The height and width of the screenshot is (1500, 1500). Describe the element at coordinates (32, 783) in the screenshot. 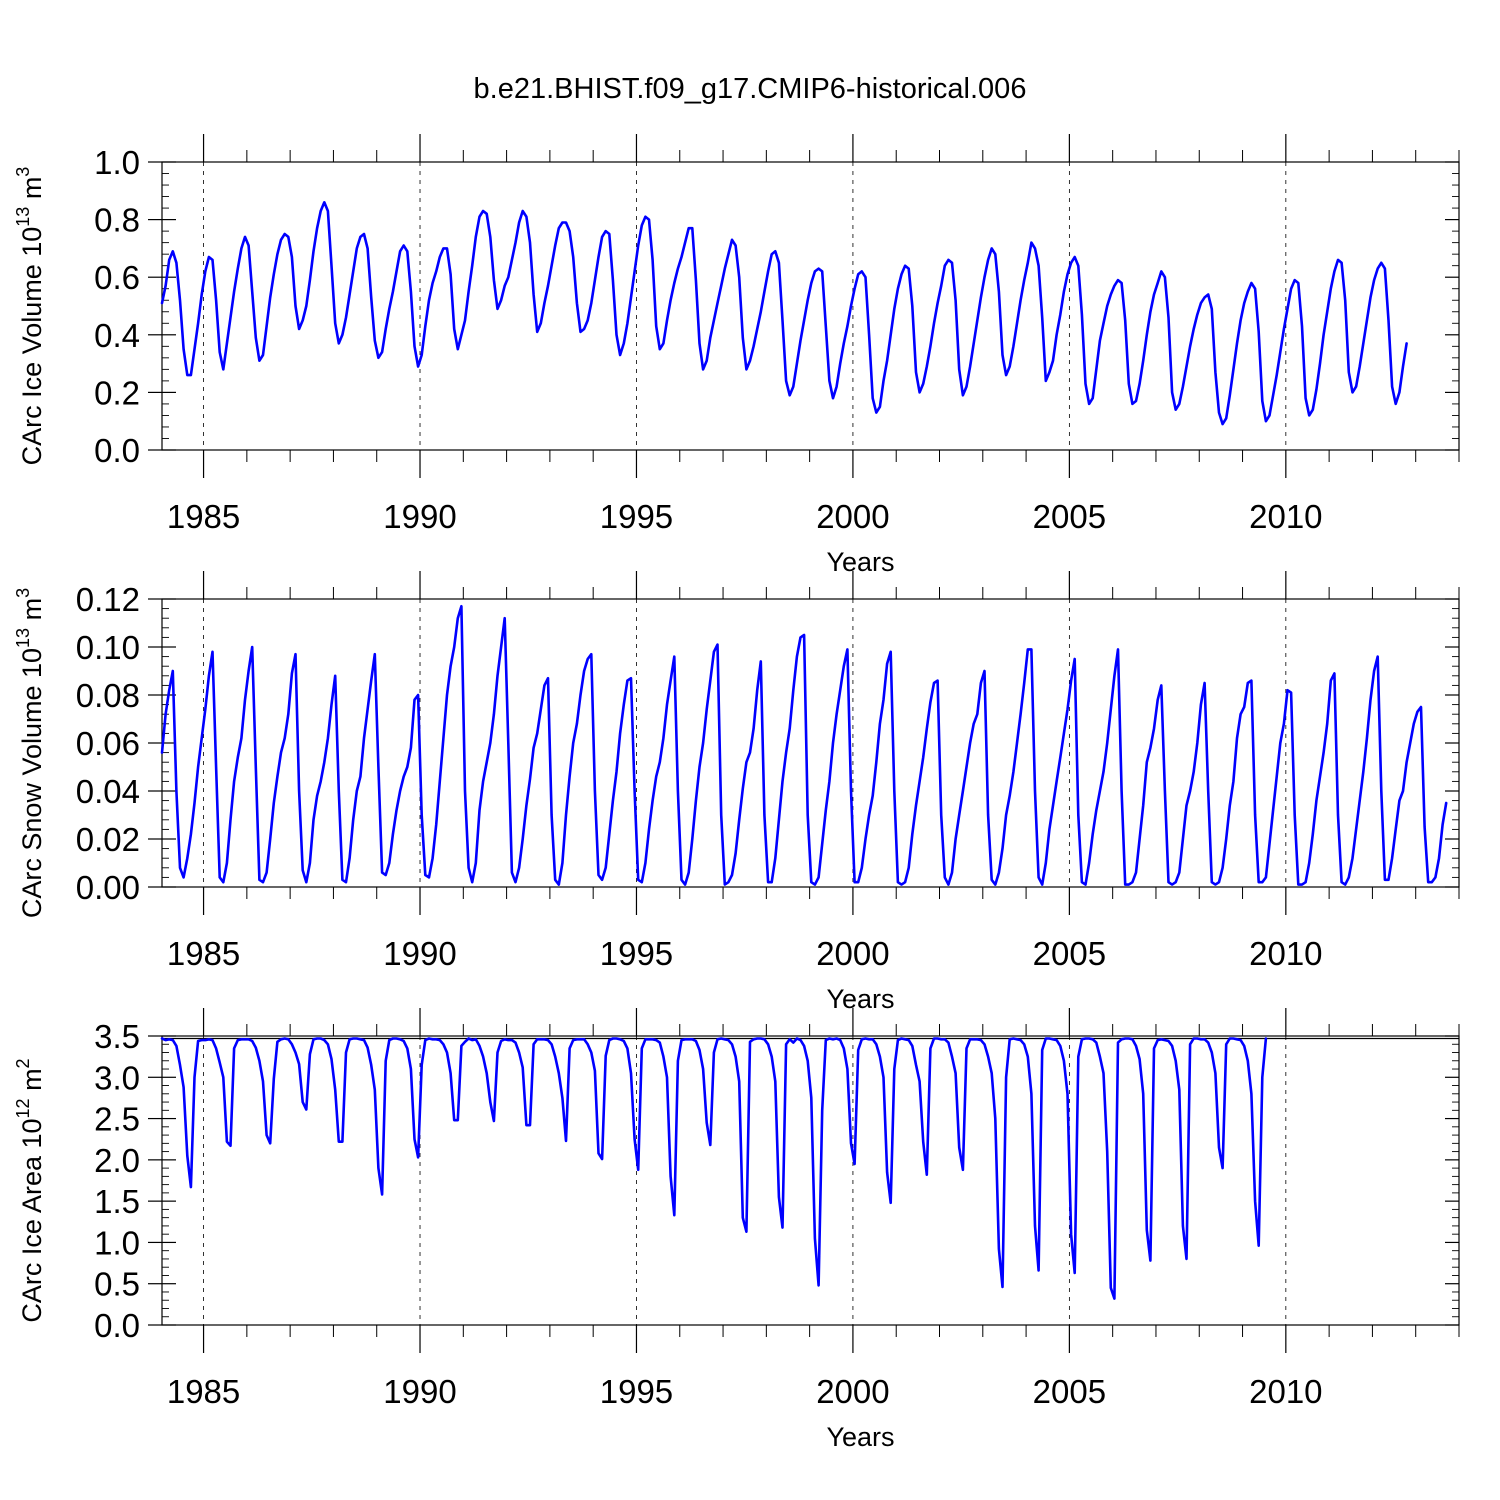

I see `y-axis-label-text: CArc Snow Volume 10` at that location.